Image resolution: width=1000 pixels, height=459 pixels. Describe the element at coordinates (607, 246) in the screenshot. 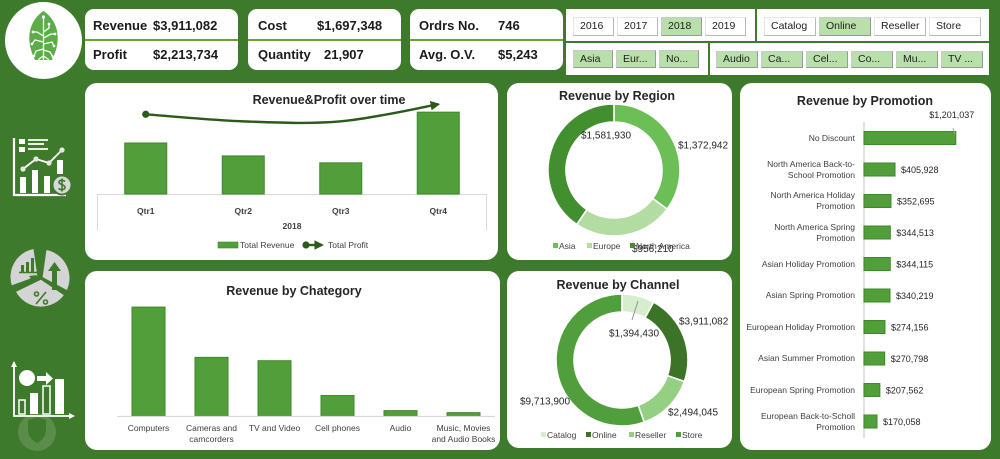

I see `legend-label-europe: Europe` at that location.